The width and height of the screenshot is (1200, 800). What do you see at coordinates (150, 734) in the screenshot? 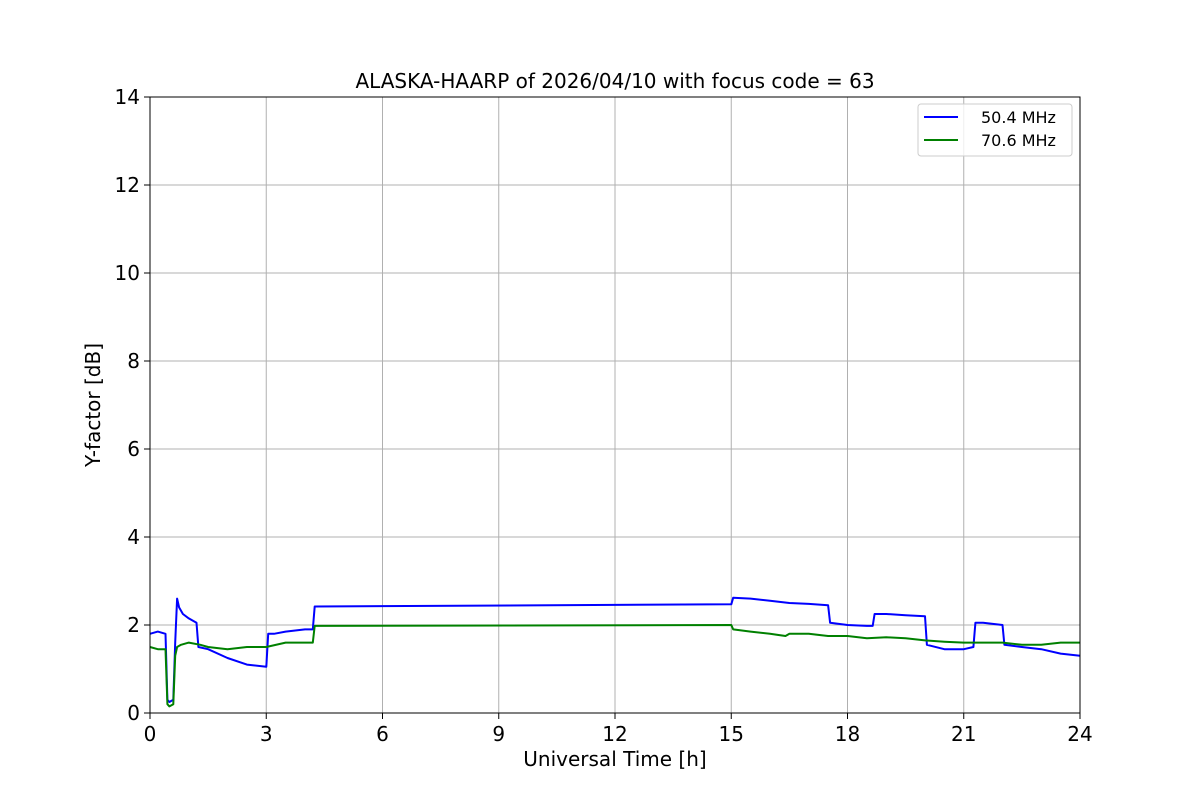
I see `x-tick-label: 0` at bounding box center [150, 734].